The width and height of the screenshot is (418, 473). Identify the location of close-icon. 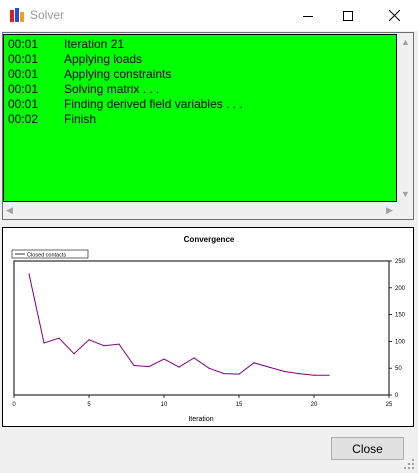
(394, 15).